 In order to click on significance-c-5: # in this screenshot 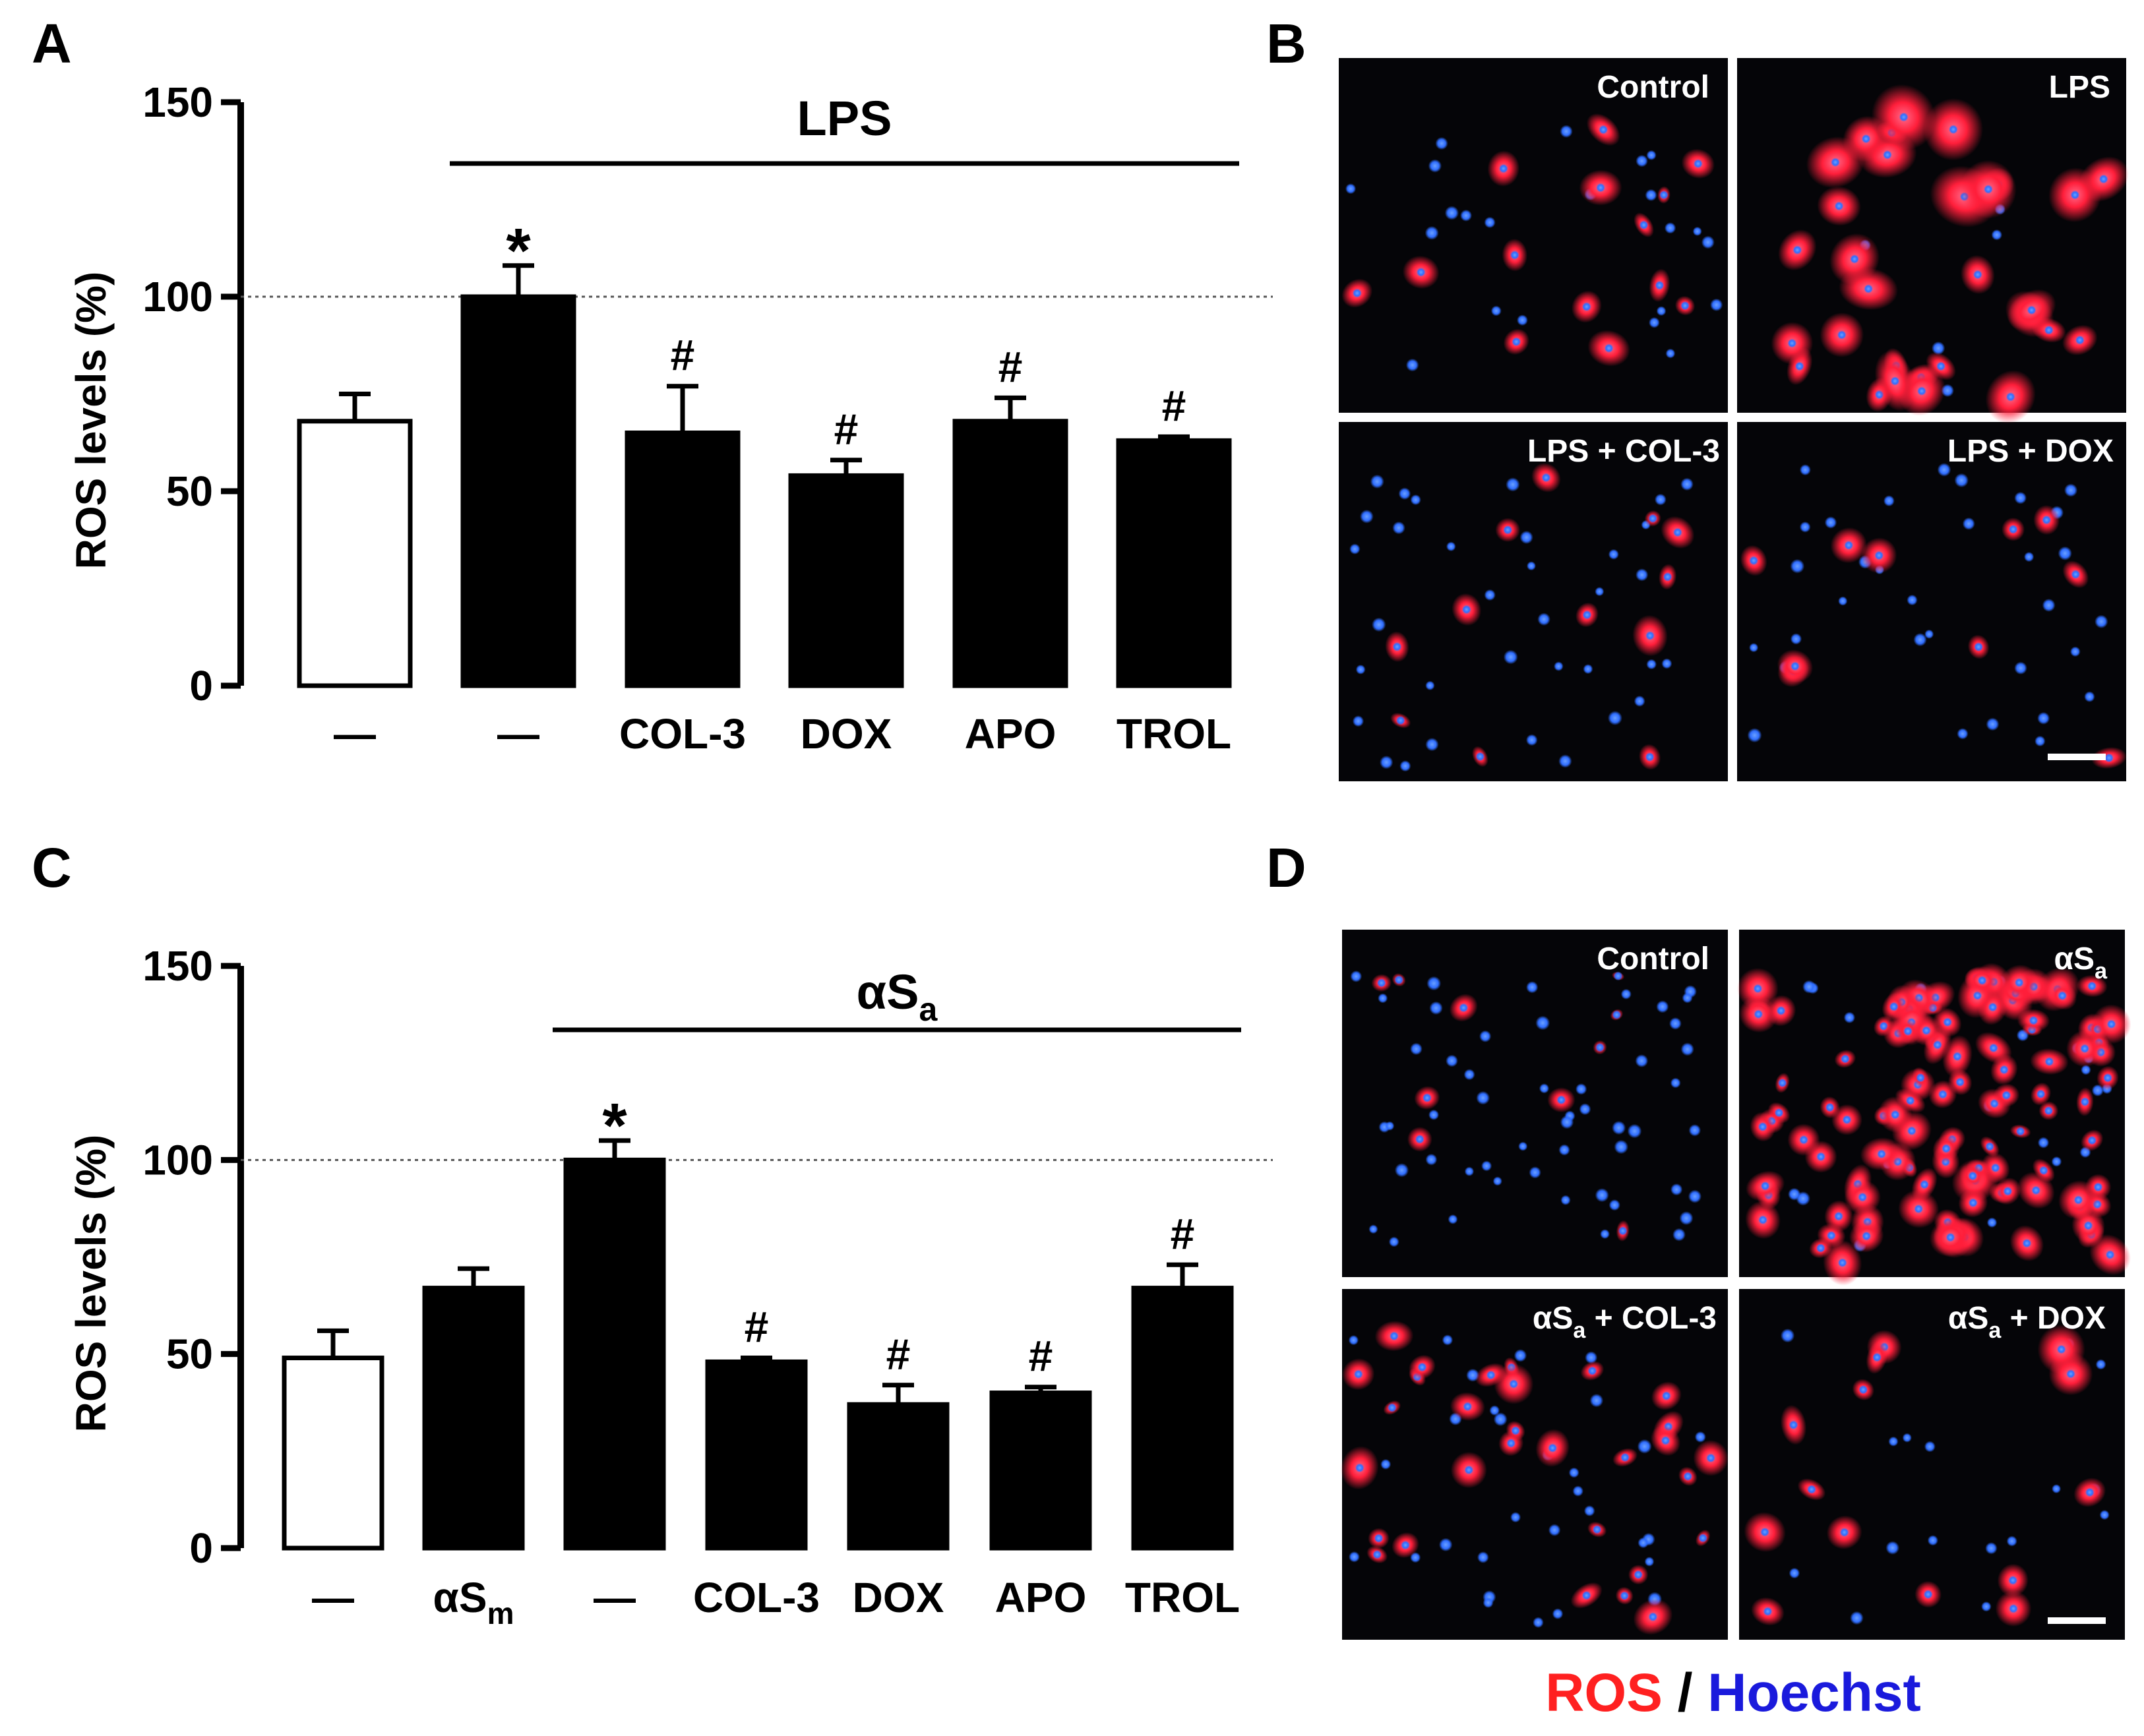, I will do `click(1041, 1356)`.